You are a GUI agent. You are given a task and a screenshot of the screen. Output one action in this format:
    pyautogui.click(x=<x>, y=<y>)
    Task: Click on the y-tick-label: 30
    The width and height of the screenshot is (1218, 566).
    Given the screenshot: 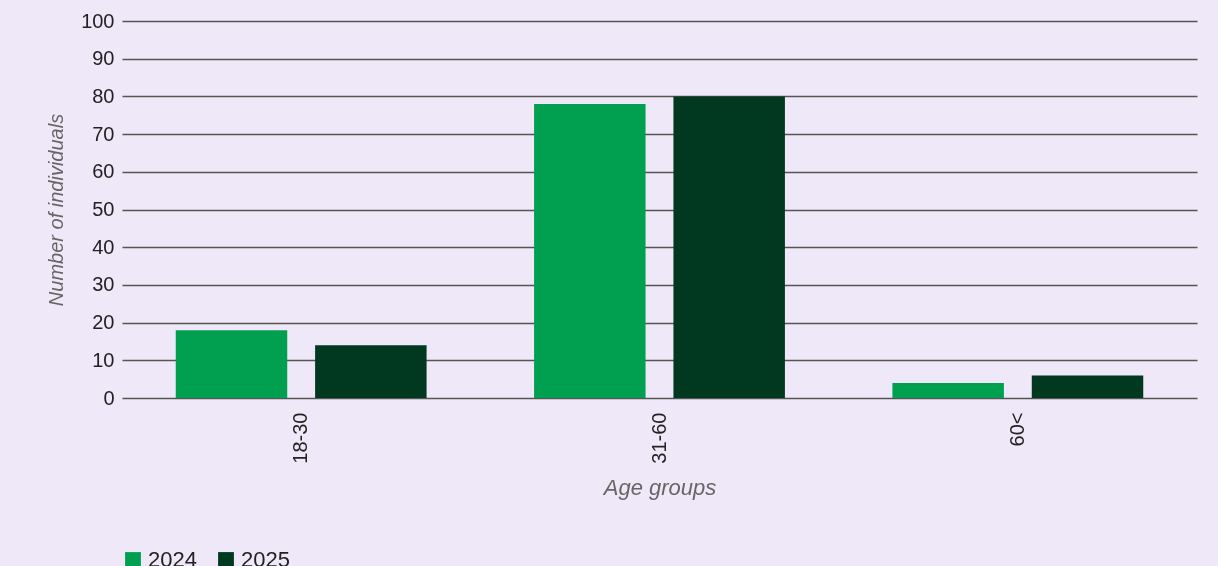 What is the action you would take?
    pyautogui.click(x=103, y=284)
    